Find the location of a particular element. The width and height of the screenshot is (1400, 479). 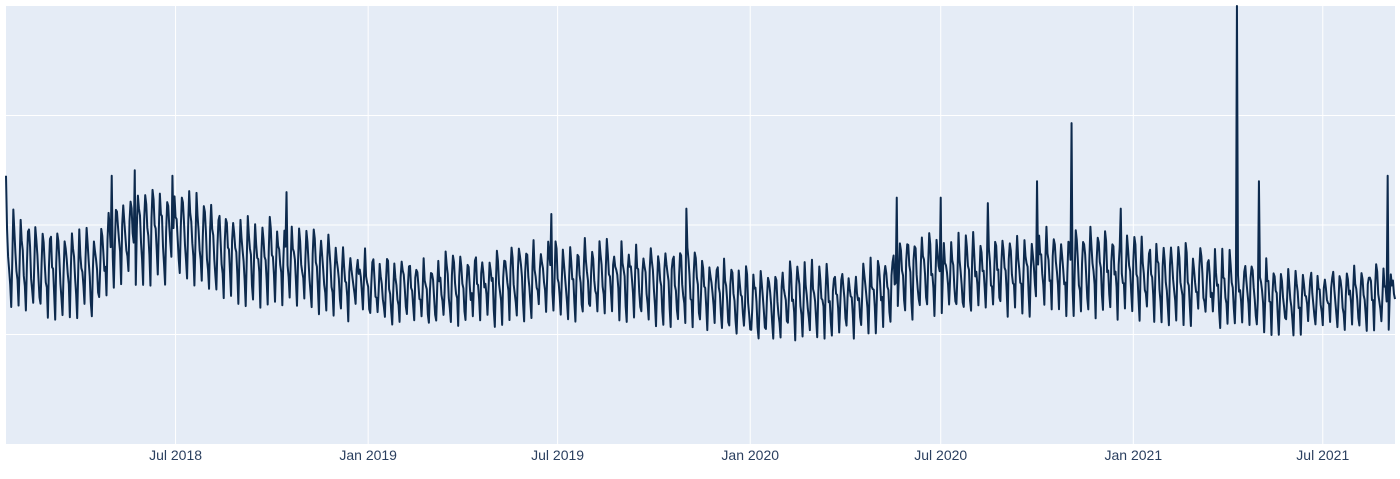

x-tick-label: Jan 2021 is located at coordinates (1134, 455).